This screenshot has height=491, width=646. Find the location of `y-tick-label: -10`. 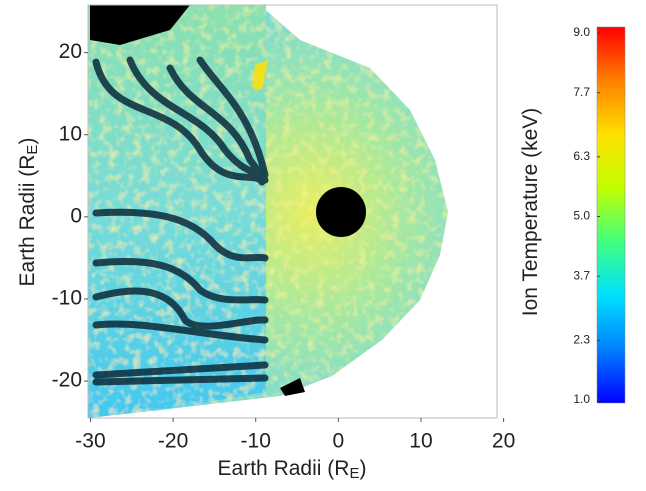

y-tick-label: -10 is located at coordinates (67, 297).